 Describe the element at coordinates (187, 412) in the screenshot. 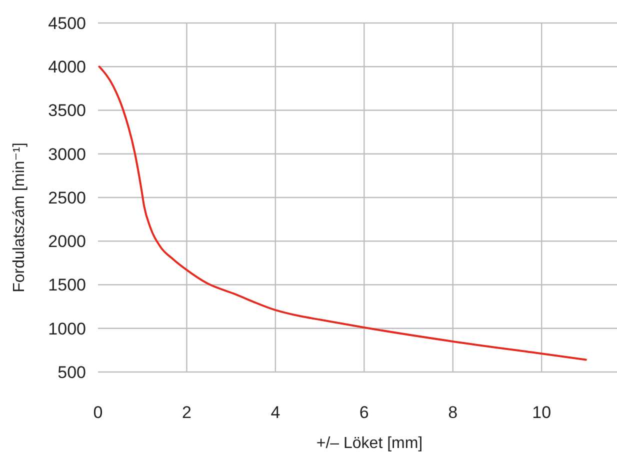

I see `x-tick-label: 2` at that location.